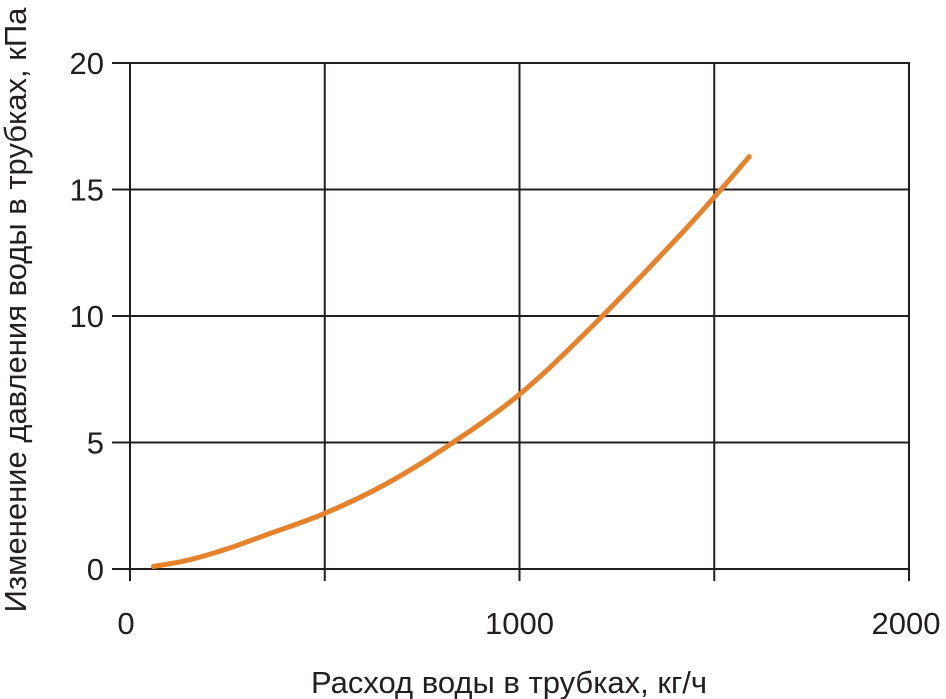 Image resolution: width=946 pixels, height=699 pixels. Describe the element at coordinates (519, 623) in the screenshot. I see `x-tick-label: 1000` at that location.